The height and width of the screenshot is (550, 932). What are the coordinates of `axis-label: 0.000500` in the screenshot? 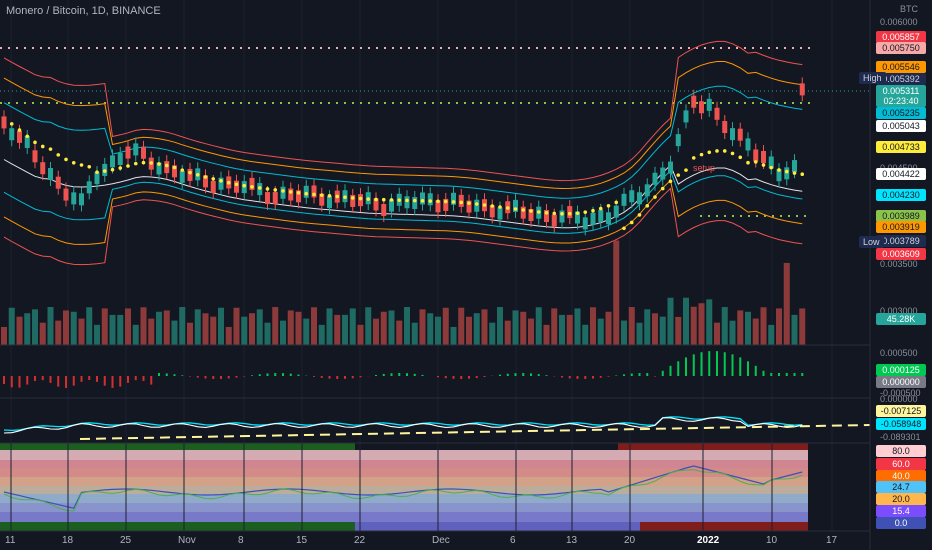 It's located at (899, 353).